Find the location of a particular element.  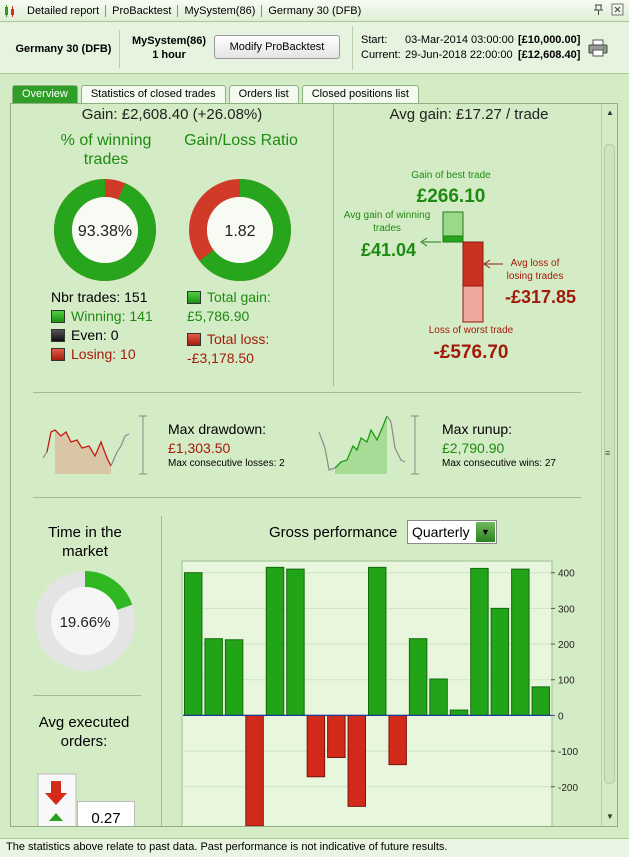

scroll-up-icon: ▲ is located at coordinates (610, 112).